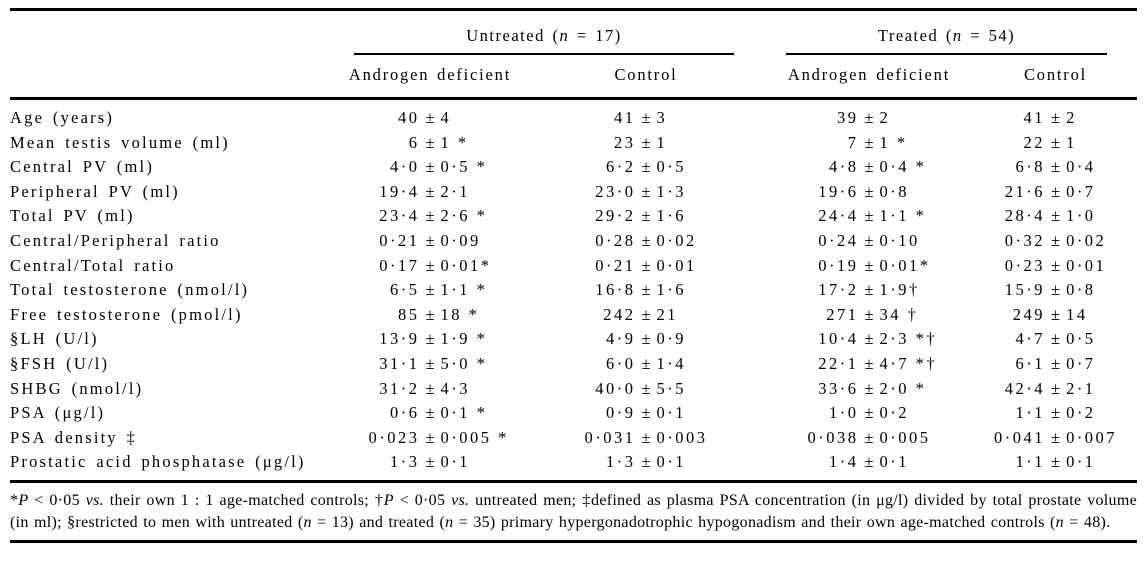 The image size is (1144, 568). I want to click on row-label: Age (years), so click(62, 117).